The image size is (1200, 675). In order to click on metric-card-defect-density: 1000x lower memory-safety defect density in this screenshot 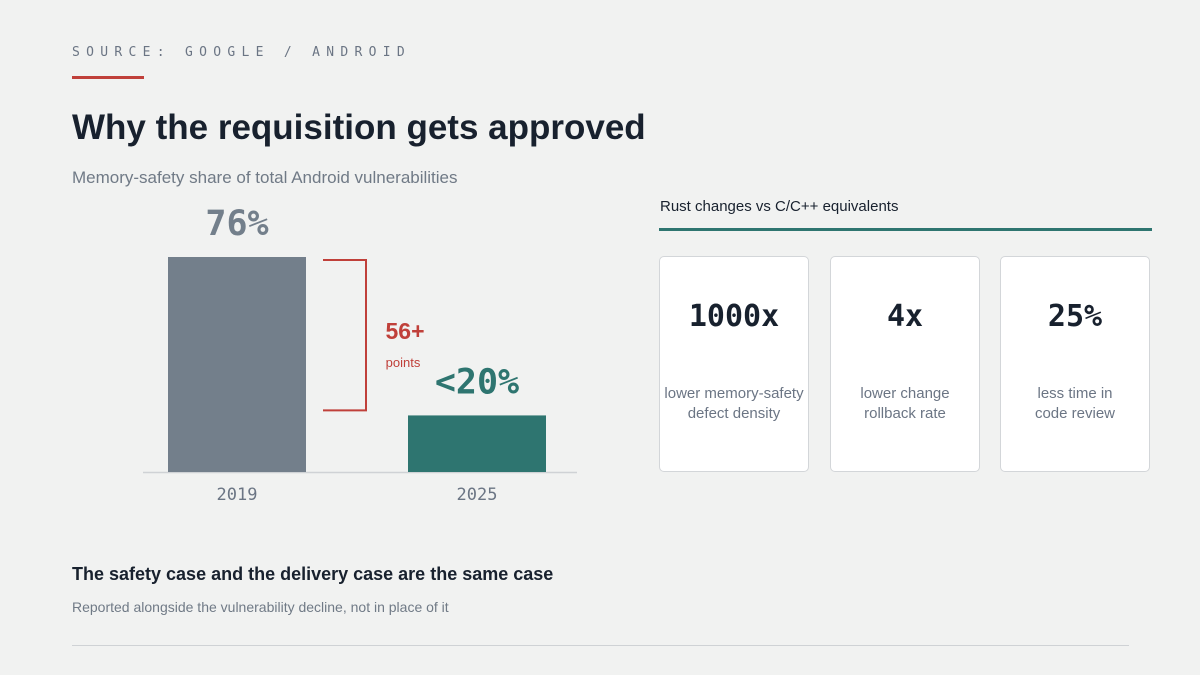, I will do `click(734, 364)`.